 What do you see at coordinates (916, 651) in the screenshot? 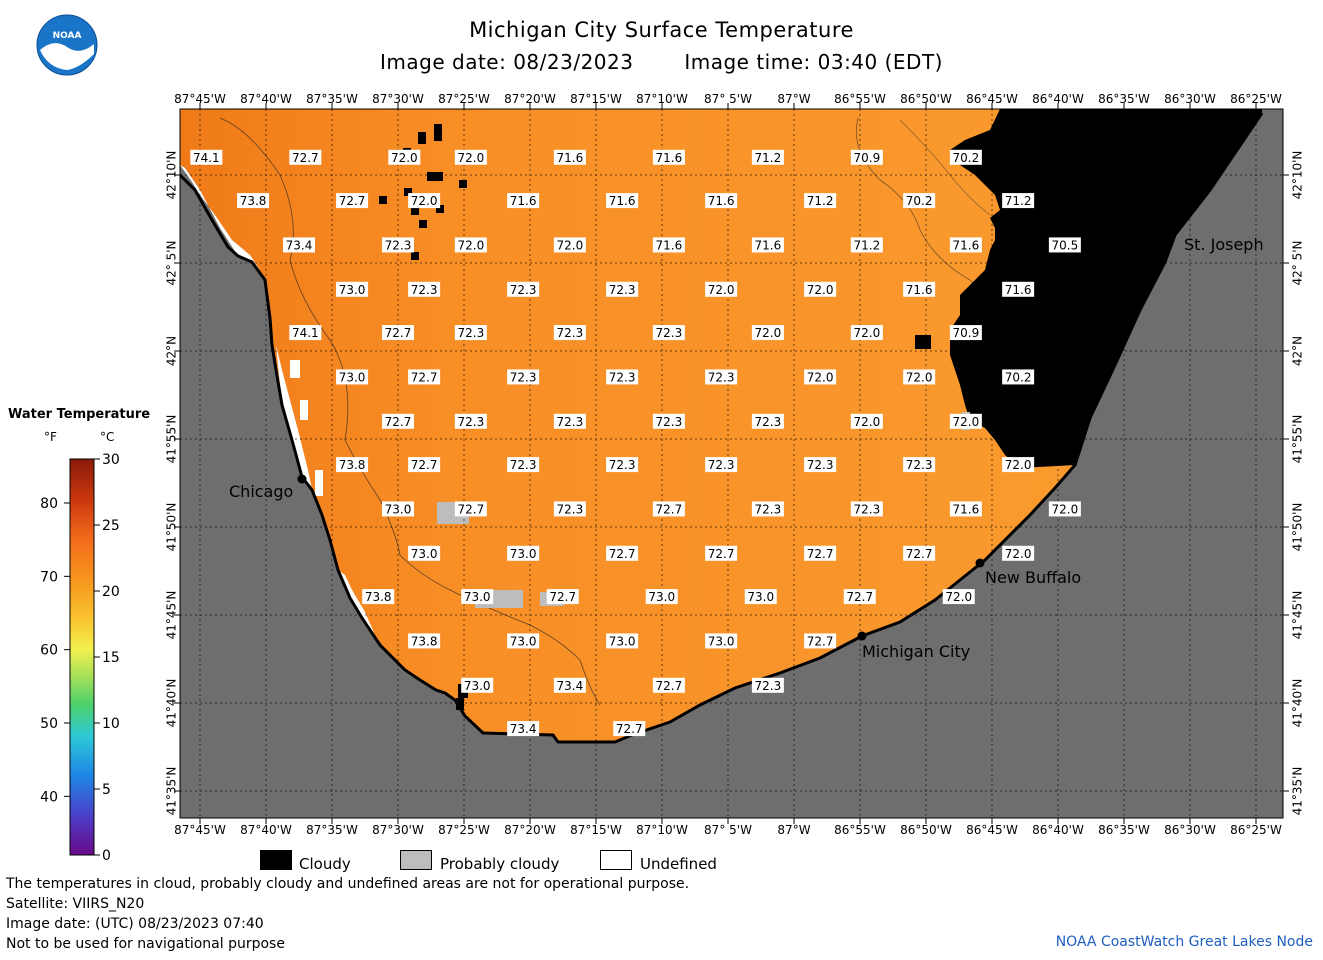
I see `city-label: Michigan City` at bounding box center [916, 651].